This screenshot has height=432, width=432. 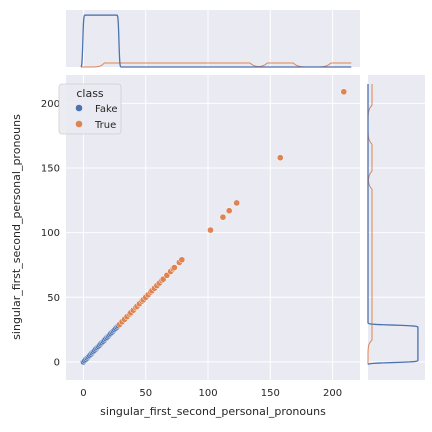 I want to click on right-marginal-background, so click(x=396, y=227).